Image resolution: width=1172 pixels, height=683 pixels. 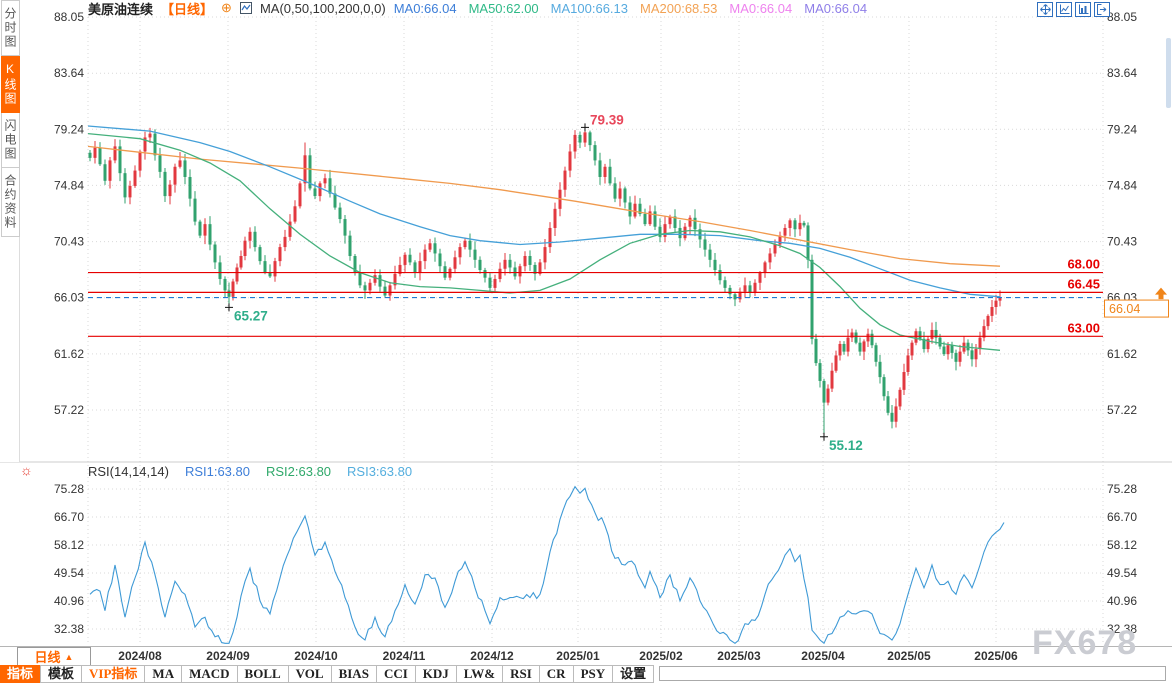 I want to click on period-dropdown-label: 日线, so click(x=47, y=657).